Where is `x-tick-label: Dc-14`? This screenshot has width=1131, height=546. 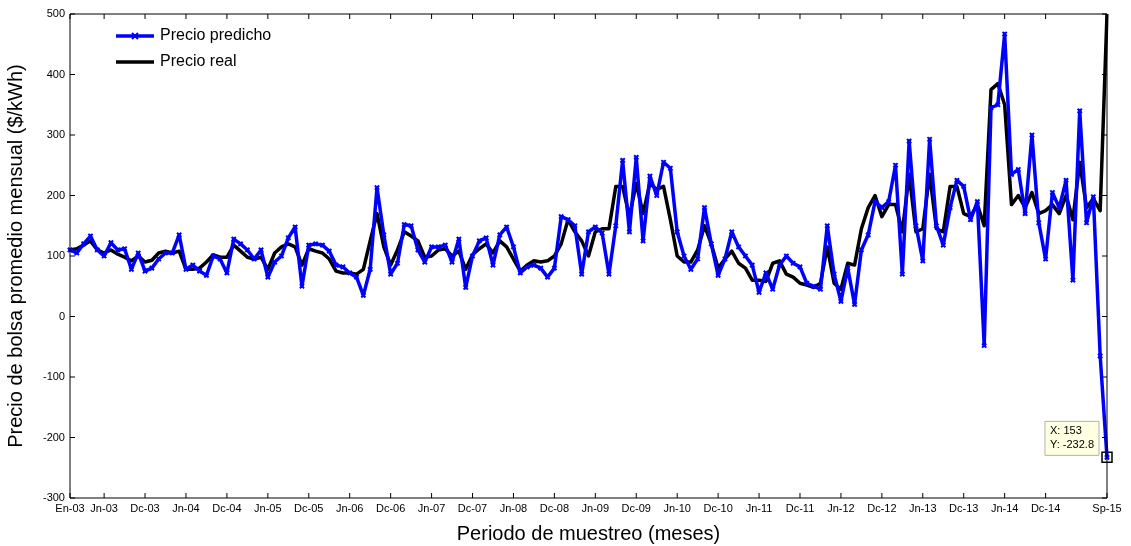
x-tick-label: Dc-14 is located at coordinates (1045, 507).